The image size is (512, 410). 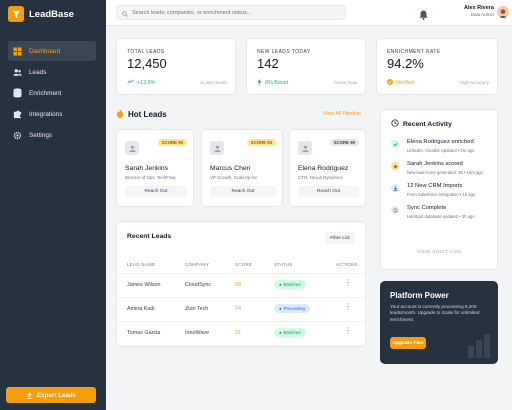 What do you see at coordinates (320, 177) in the screenshot?
I see `lead-role: CTO, Nexus Dynamics` at bounding box center [320, 177].